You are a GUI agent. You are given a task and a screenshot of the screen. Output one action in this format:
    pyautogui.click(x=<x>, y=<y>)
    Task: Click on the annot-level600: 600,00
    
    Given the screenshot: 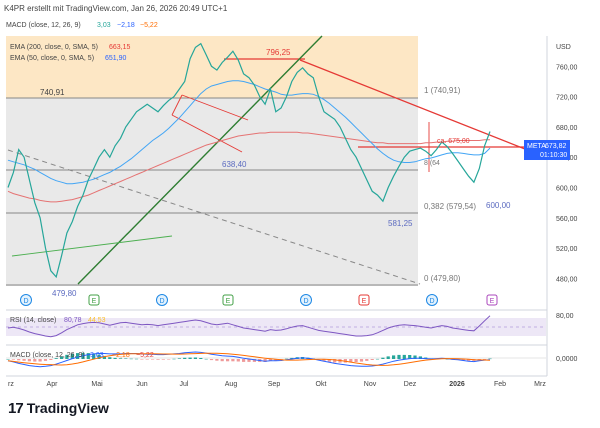 What is the action you would take?
    pyautogui.click(x=498, y=205)
    